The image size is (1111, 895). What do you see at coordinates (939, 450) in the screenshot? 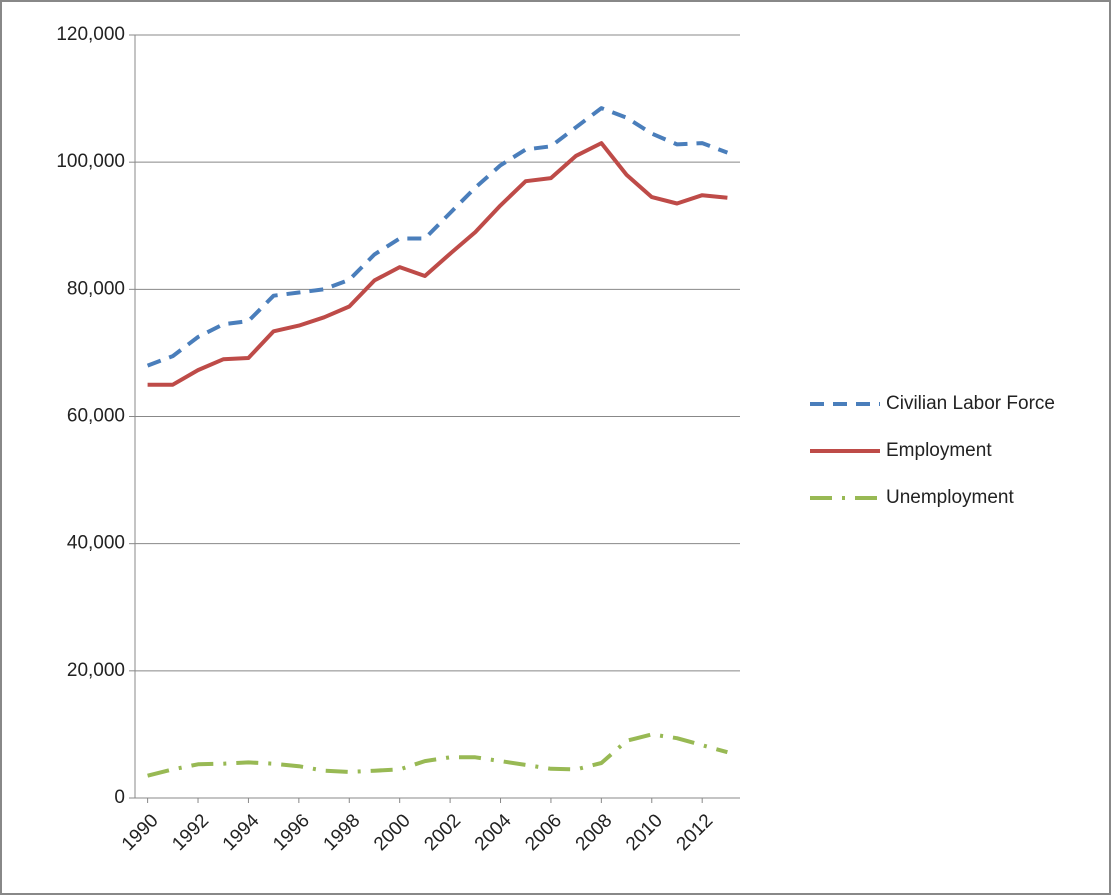
I see `legend-label: Employment` at bounding box center [939, 450].